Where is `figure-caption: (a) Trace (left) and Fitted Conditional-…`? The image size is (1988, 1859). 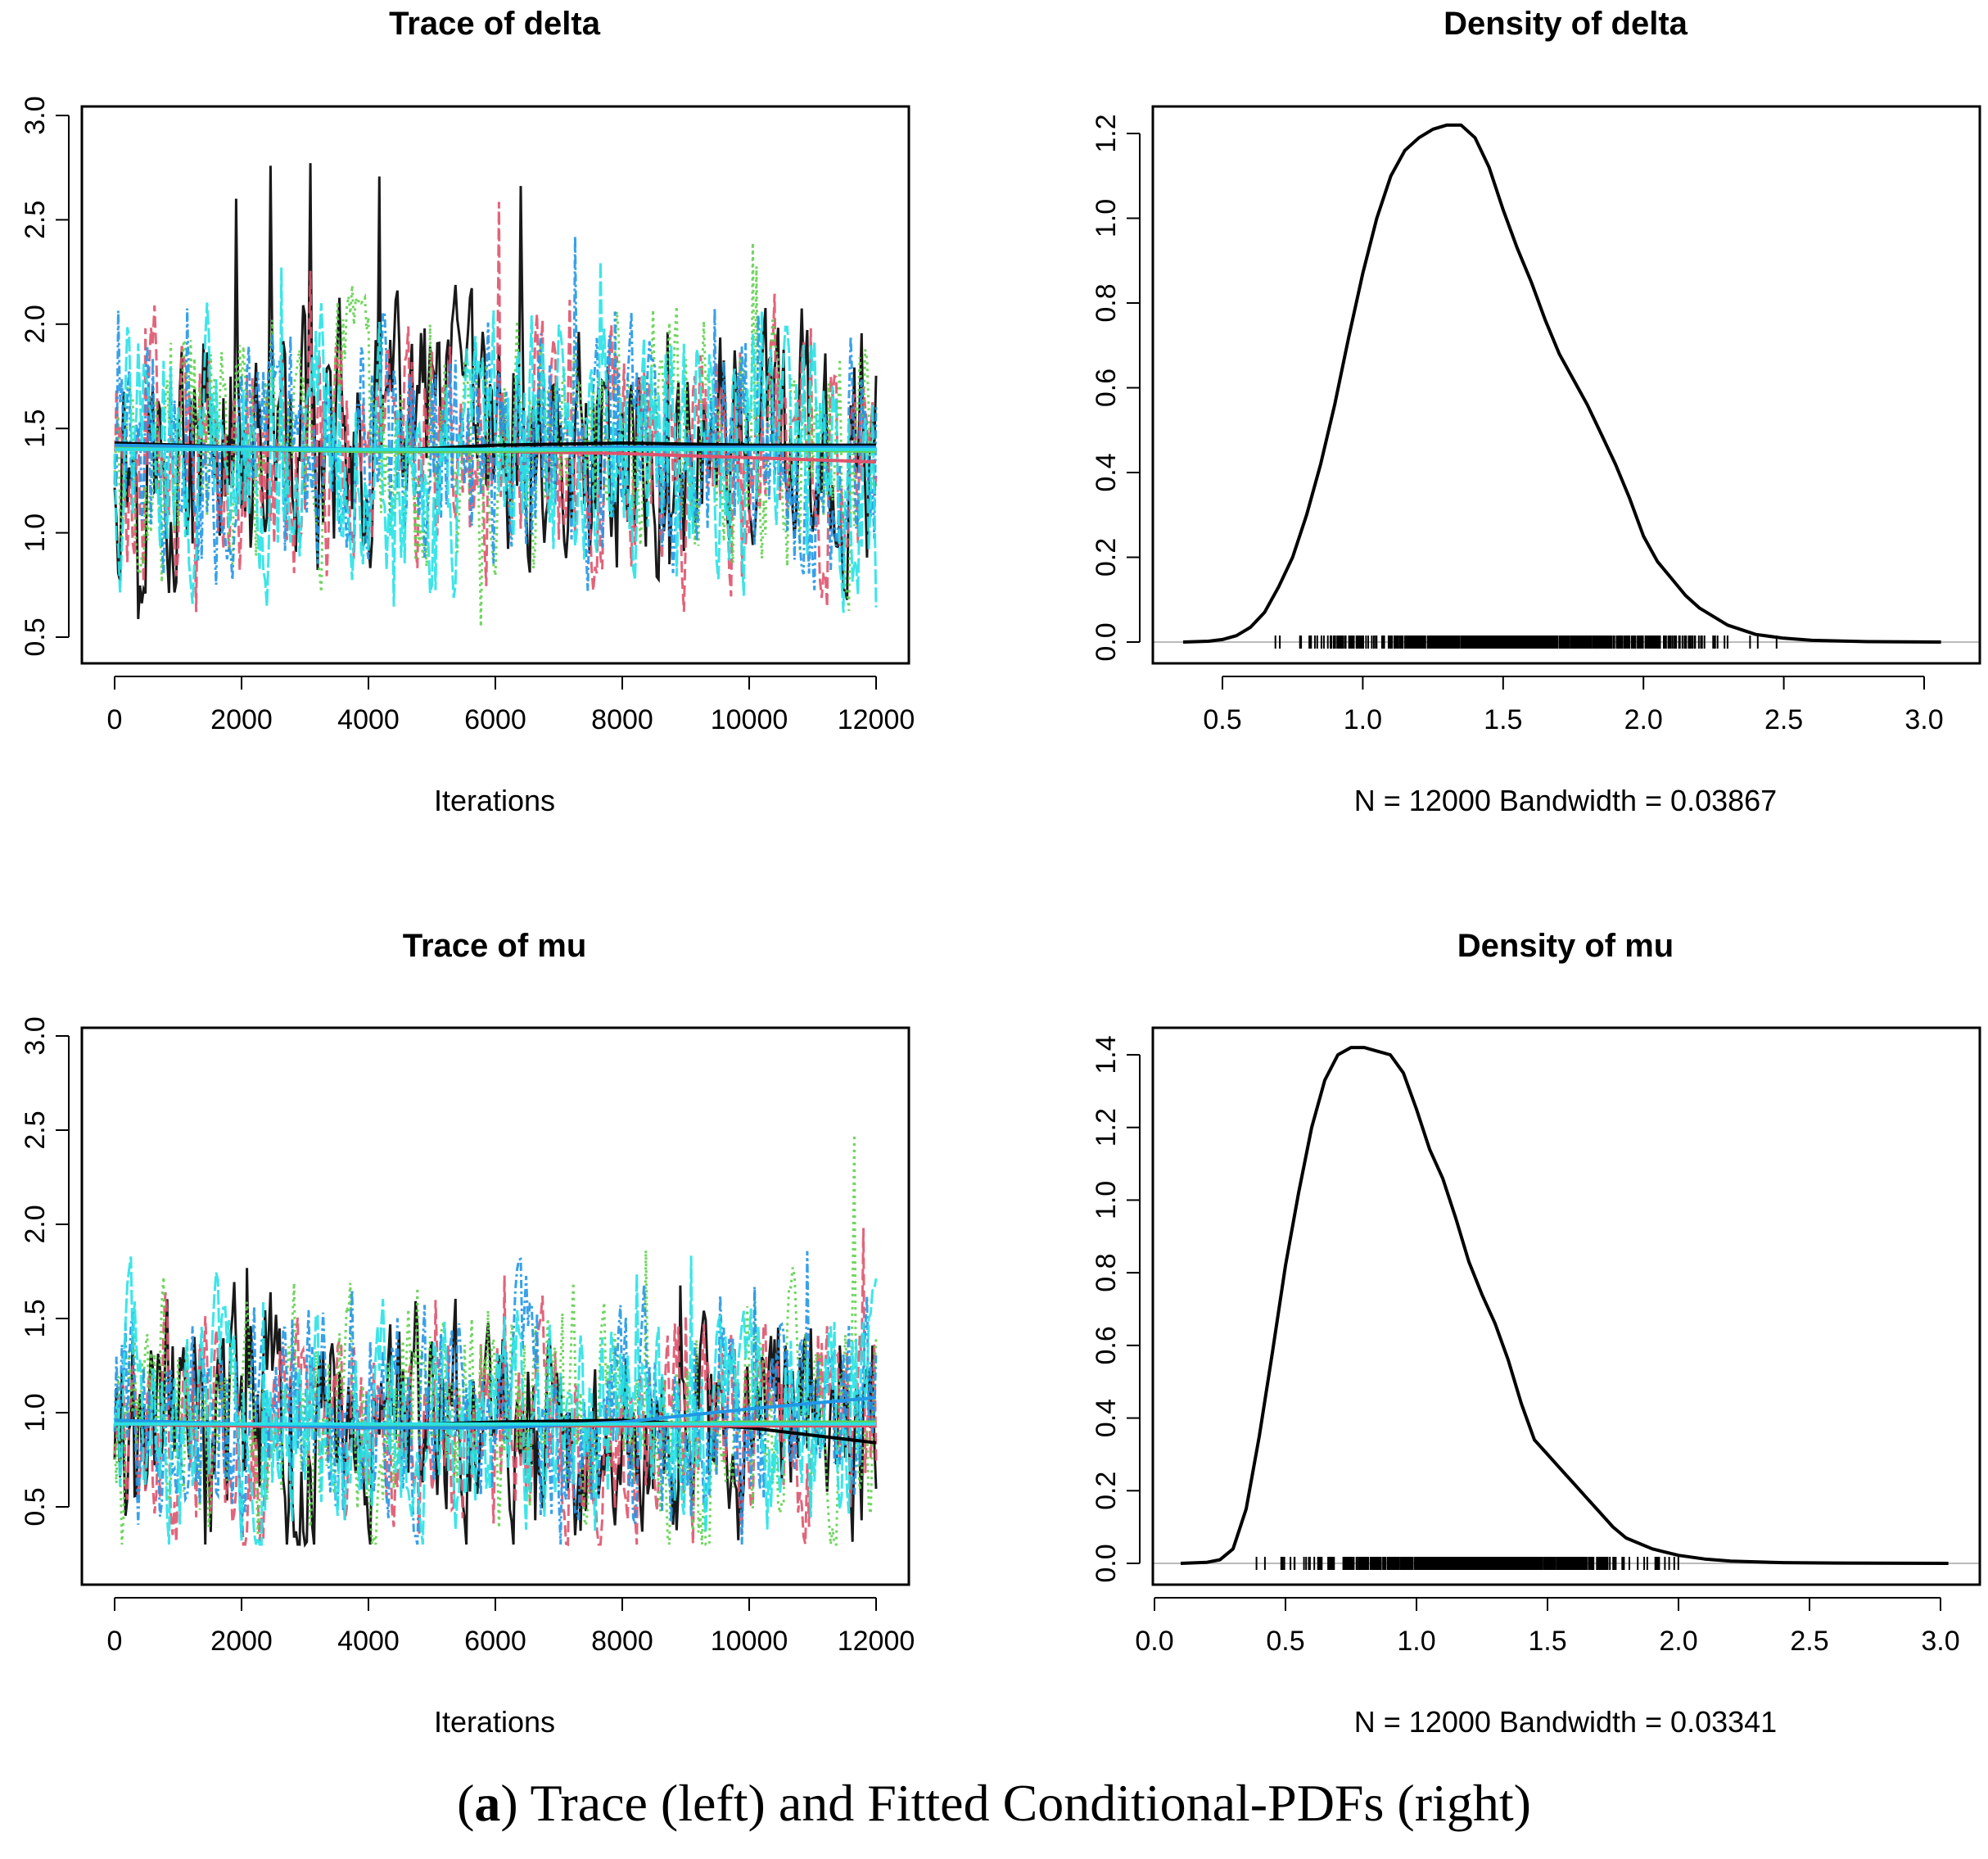 figure-caption: (a) Trace (left) and Fitted Conditional-… is located at coordinates (994, 1803).